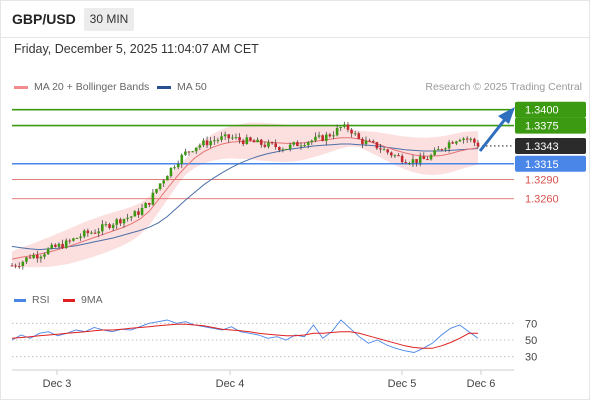 Image resolution: width=590 pixels, height=400 pixels. I want to click on timeframe-badge: 30 MIN, so click(109, 19).